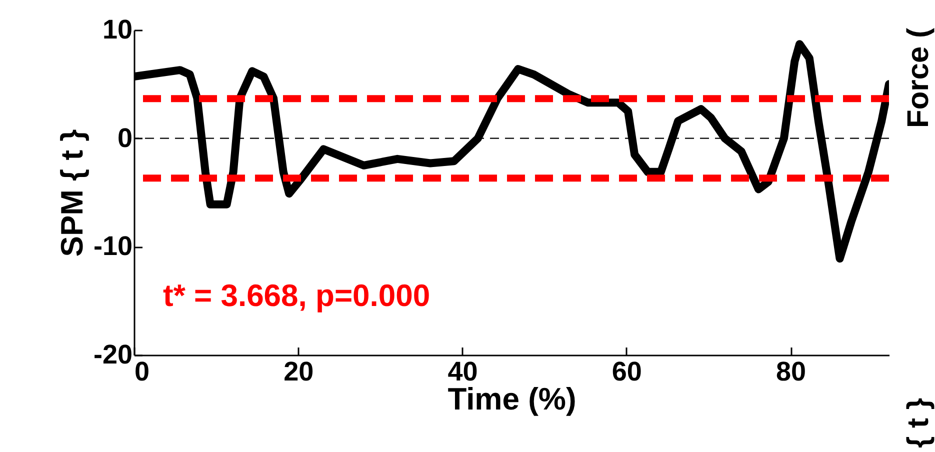  Describe the element at coordinates (918, 423) in the screenshot. I see `text: { t }` at that location.